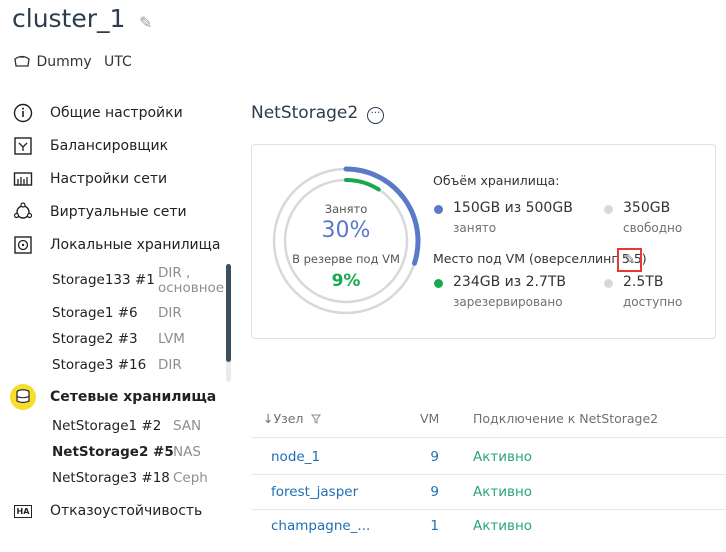 This screenshot has width=726, height=552. Describe the element at coordinates (171, 339) in the screenshot. I see `local-storage-type: LVM` at that location.